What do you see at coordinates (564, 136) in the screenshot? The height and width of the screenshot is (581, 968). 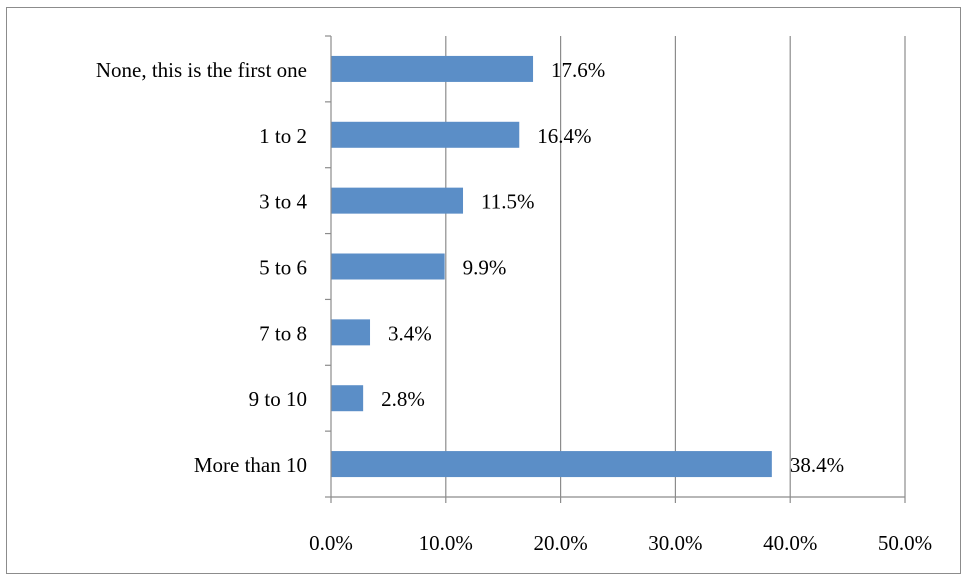 I see `data-label-1: 16.4%` at bounding box center [564, 136].